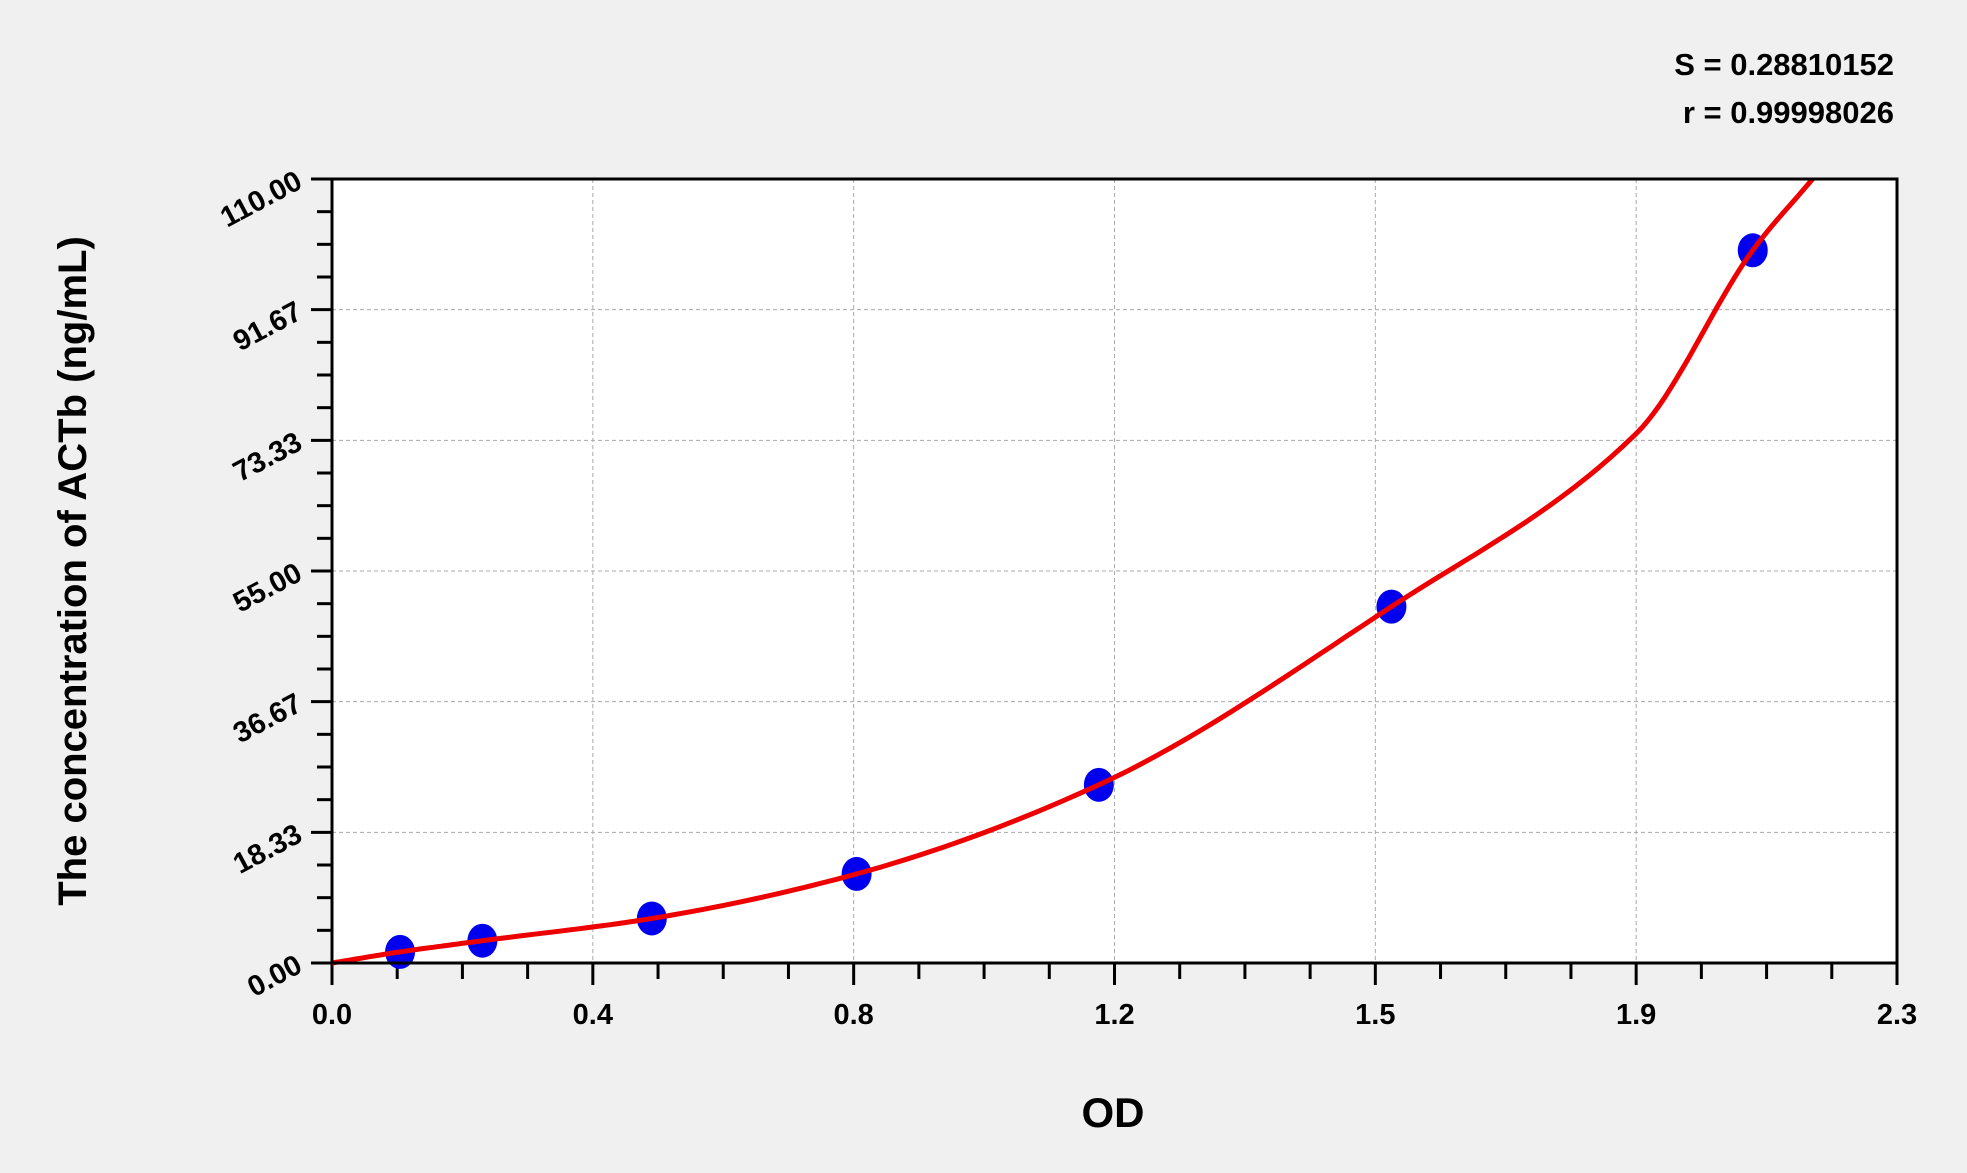  What do you see at coordinates (1897, 1015) in the screenshot?
I see `x-tick-label: 2.3` at bounding box center [1897, 1015].